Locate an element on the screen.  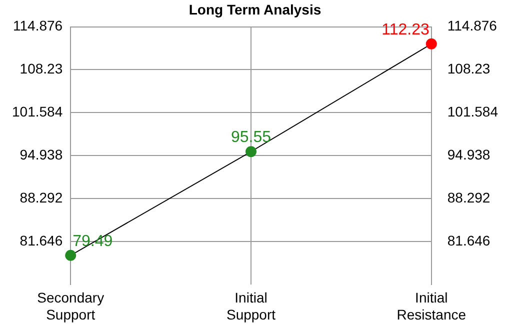
y-tick-label: 108.23 is located at coordinates (41, 68).